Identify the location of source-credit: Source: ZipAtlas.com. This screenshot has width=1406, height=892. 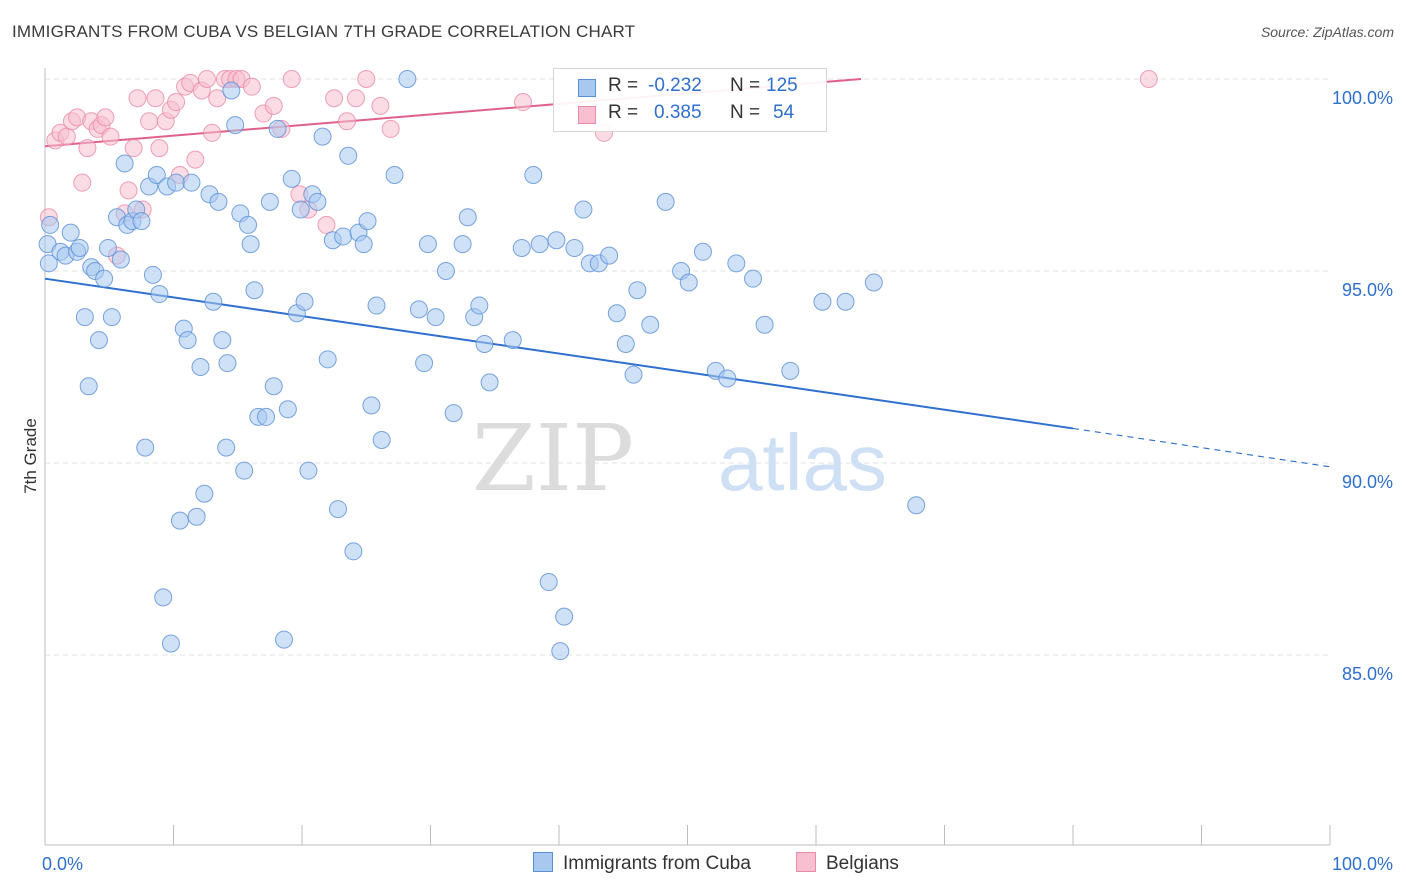
(1327, 32).